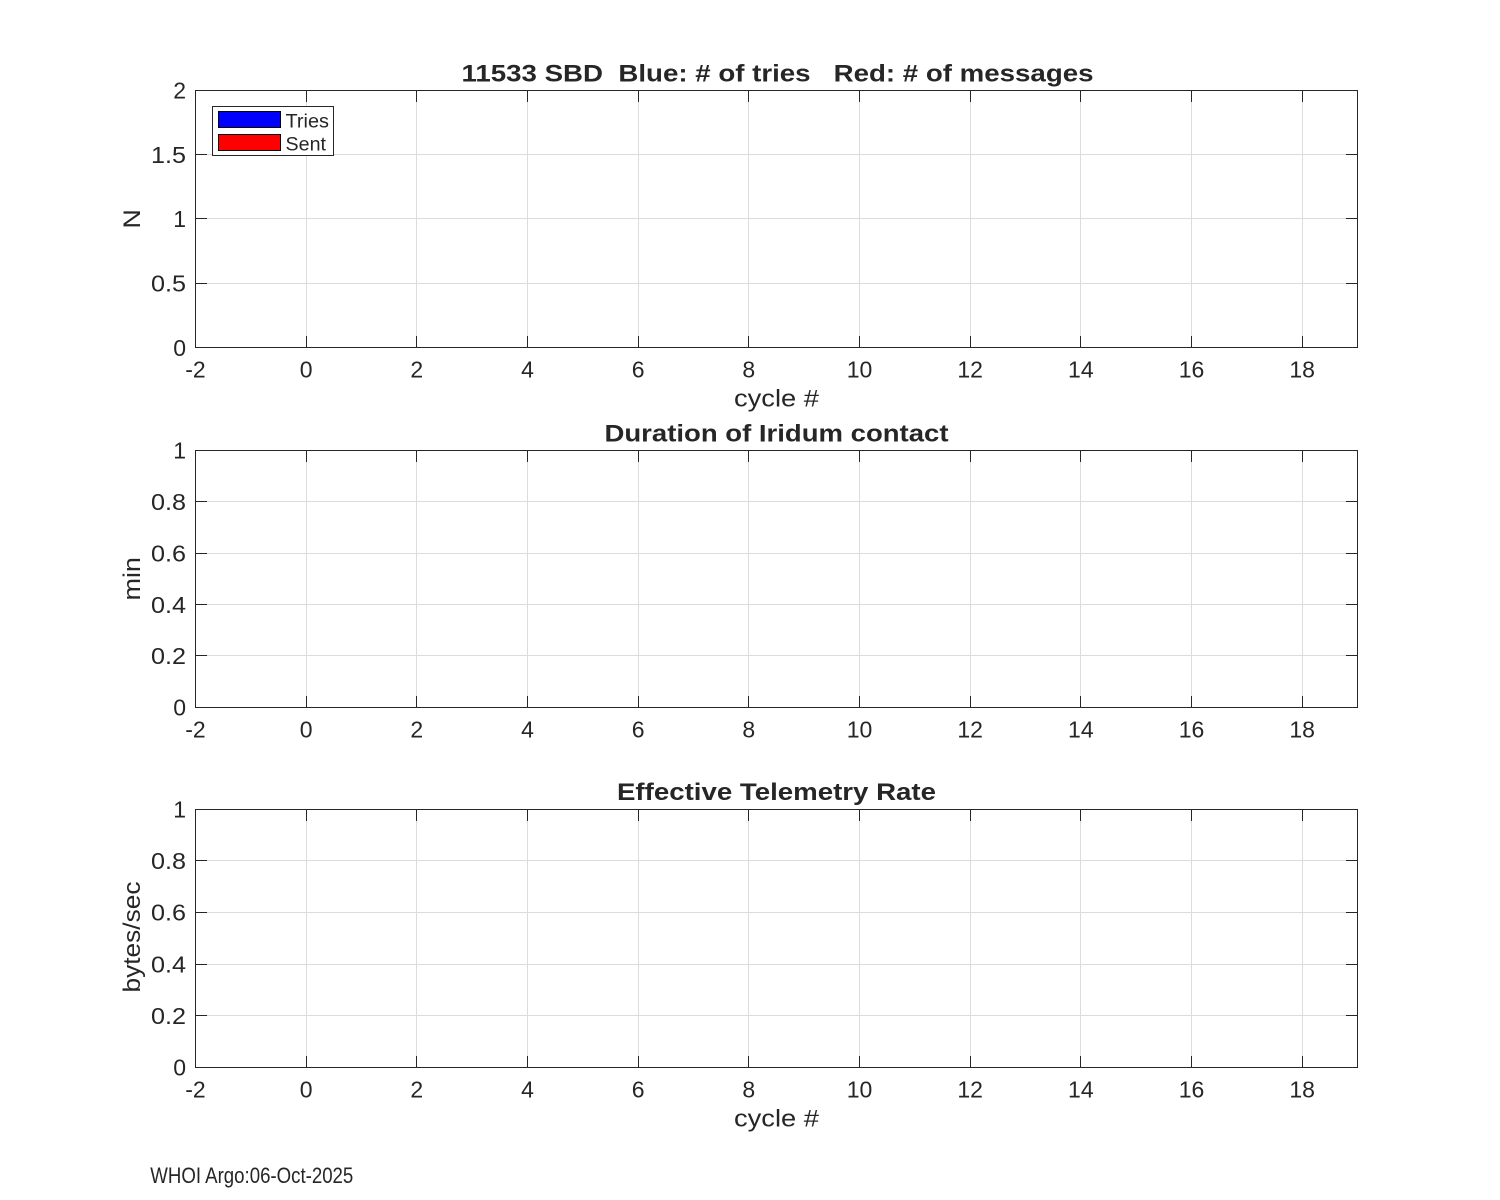 The width and height of the screenshot is (1500, 1200). I want to click on svg-text: Tries, so click(308, 122).